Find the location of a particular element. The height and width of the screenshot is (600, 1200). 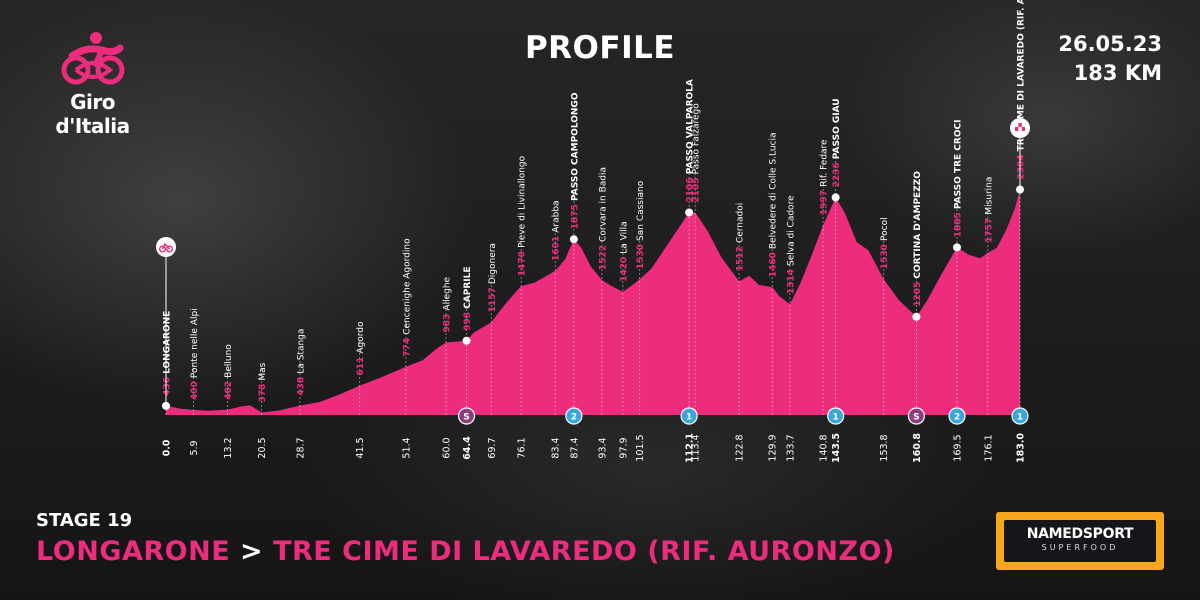

km-tick-label: 122.8 is located at coordinates (740, 447).